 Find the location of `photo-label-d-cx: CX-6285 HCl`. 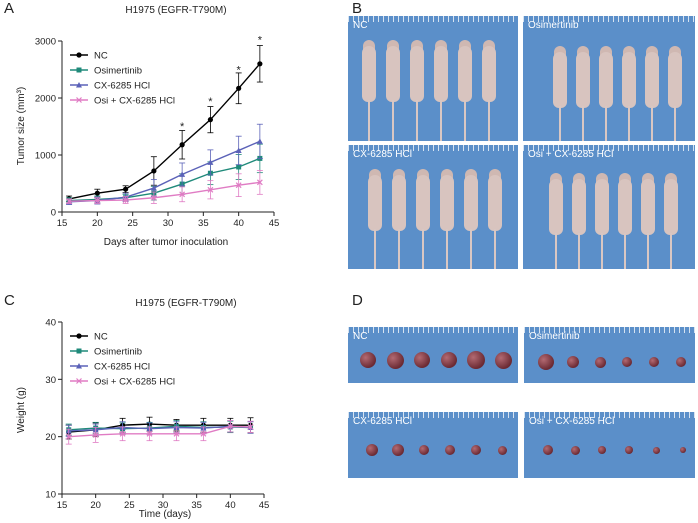

photo-label-d-cx: CX-6285 HCl is located at coordinates (382, 421).